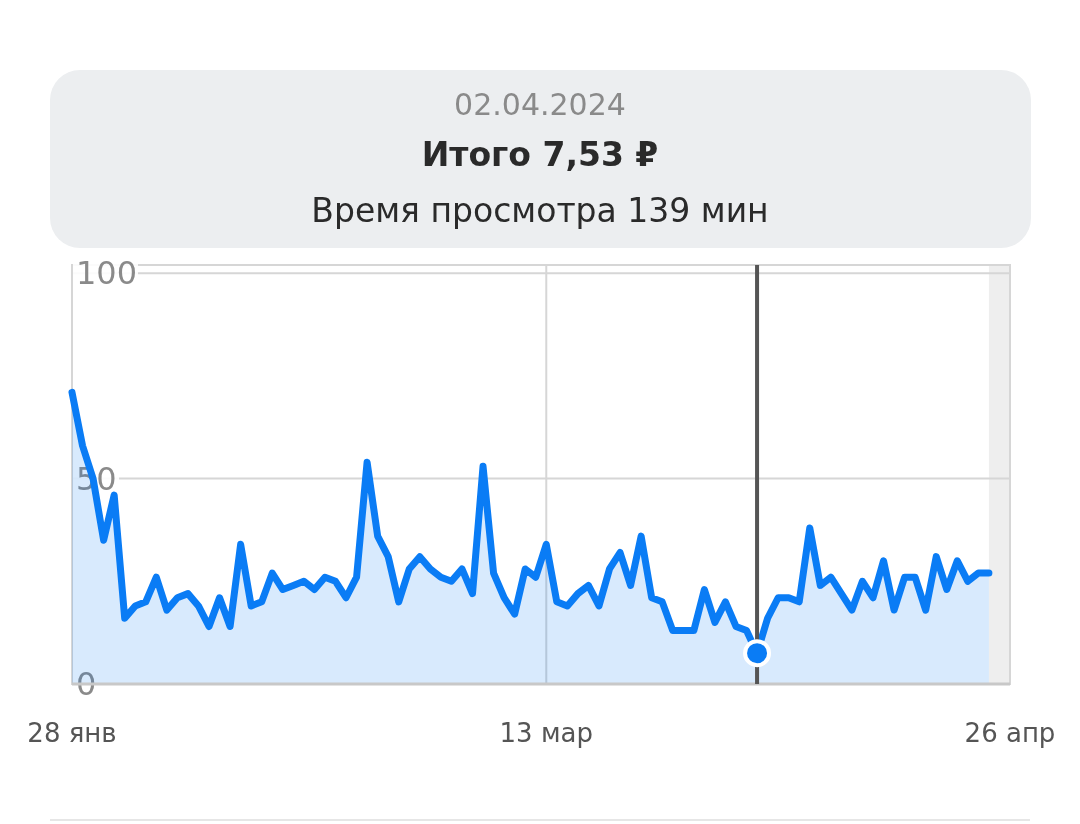 The height and width of the screenshot is (824, 1080). What do you see at coordinates (546, 733) in the screenshot?
I see `x-tick-label: 13 мар` at bounding box center [546, 733].